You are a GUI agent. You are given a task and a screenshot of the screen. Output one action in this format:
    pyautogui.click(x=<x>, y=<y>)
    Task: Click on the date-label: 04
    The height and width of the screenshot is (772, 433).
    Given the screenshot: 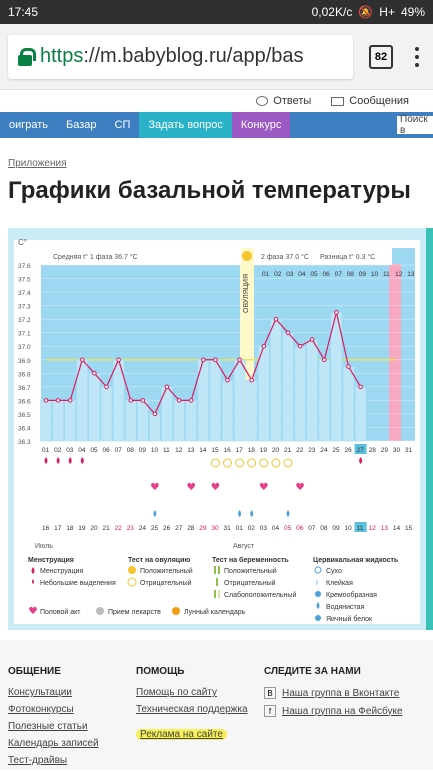 What is the action you would take?
    pyautogui.click(x=276, y=528)
    